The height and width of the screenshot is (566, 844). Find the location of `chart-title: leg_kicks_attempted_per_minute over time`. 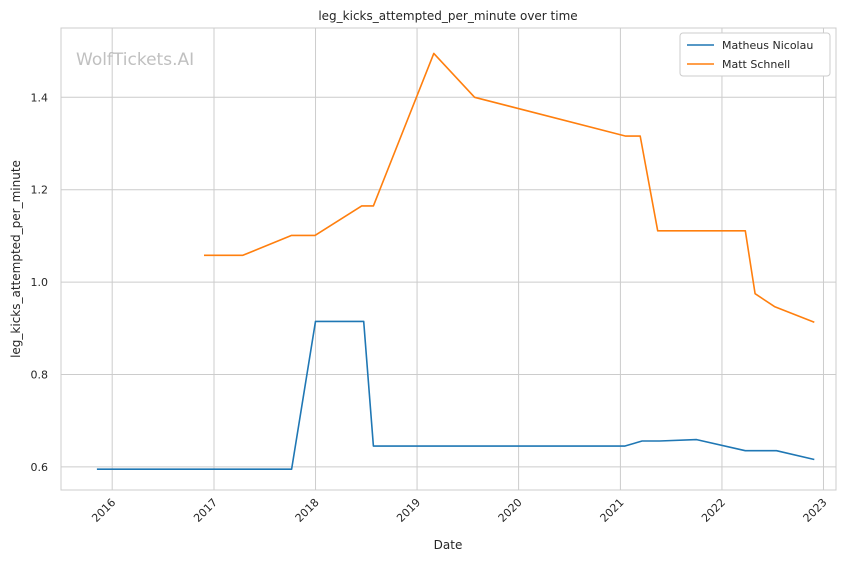

chart-title: leg_kicks_attempted_per_minute over time is located at coordinates (447, 16).